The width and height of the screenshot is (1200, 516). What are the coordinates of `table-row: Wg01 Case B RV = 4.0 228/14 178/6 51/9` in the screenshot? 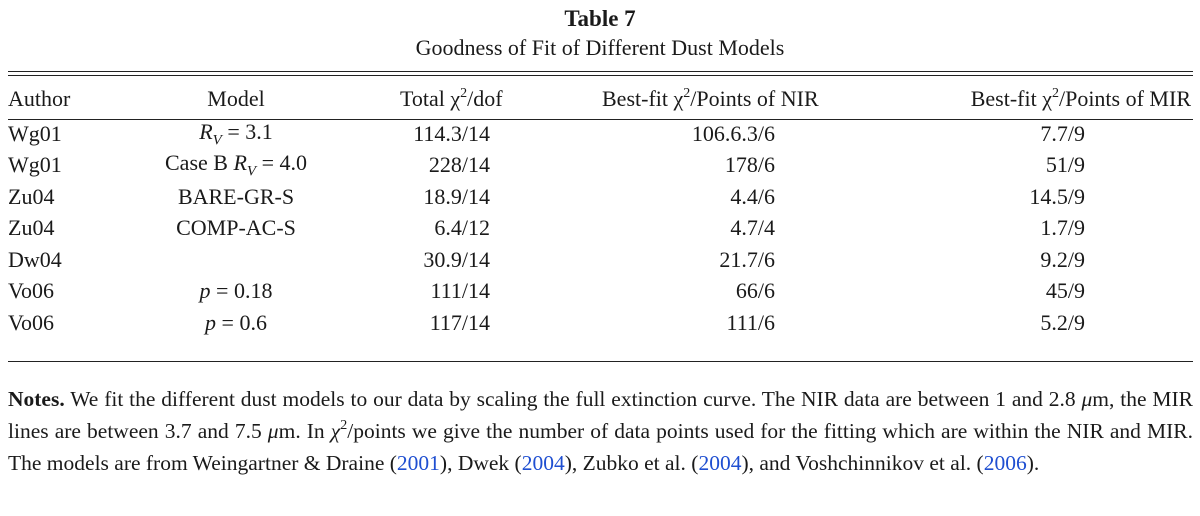 It's located at (600, 166).